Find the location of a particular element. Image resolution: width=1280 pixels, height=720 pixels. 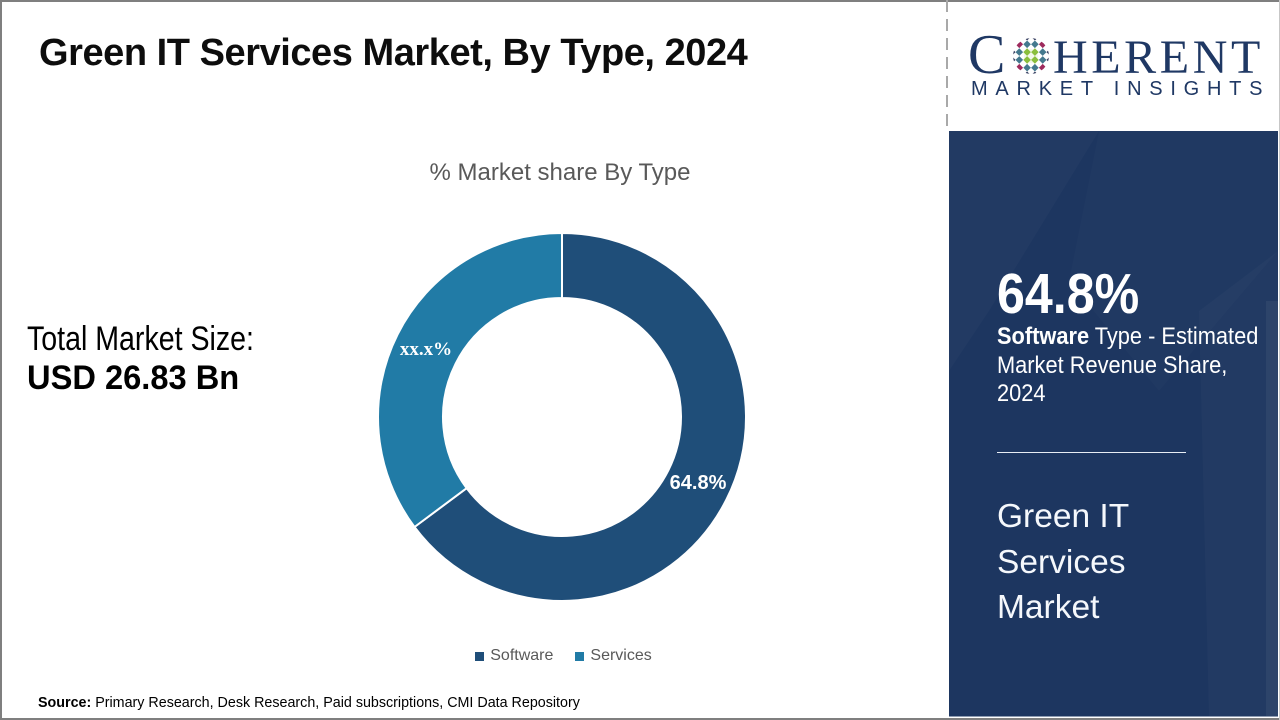

svg-text: HERENT is located at coordinates (1158, 57).